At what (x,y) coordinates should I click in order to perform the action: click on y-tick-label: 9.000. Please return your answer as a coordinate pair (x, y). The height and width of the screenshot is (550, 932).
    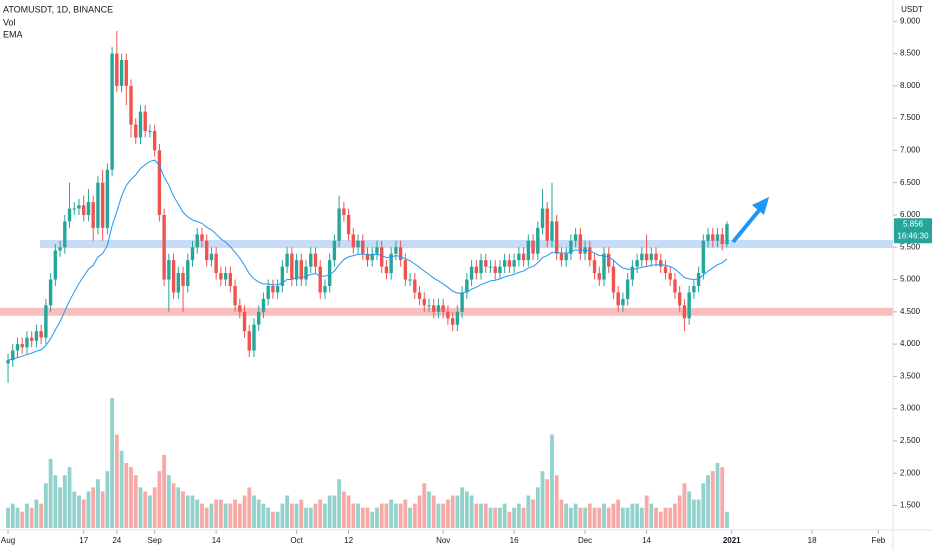
    Looking at the image, I should click on (910, 20).